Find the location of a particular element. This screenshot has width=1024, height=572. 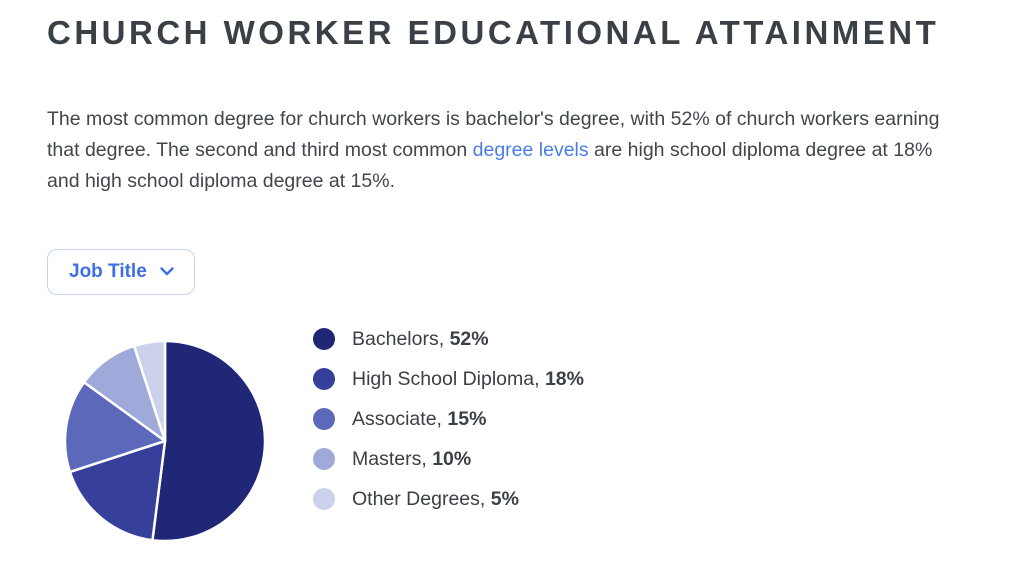

legend-item-bachelors: Bachelors, 52% is located at coordinates (448, 338).